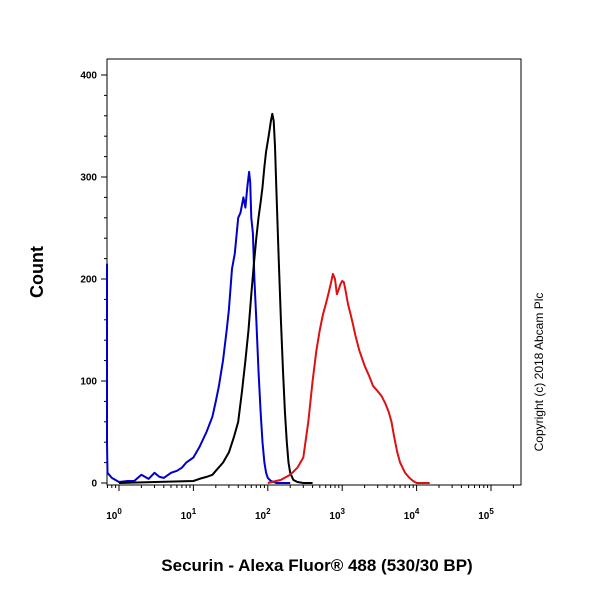  I want to click on x-tick-label: 10³, so click(337, 514).